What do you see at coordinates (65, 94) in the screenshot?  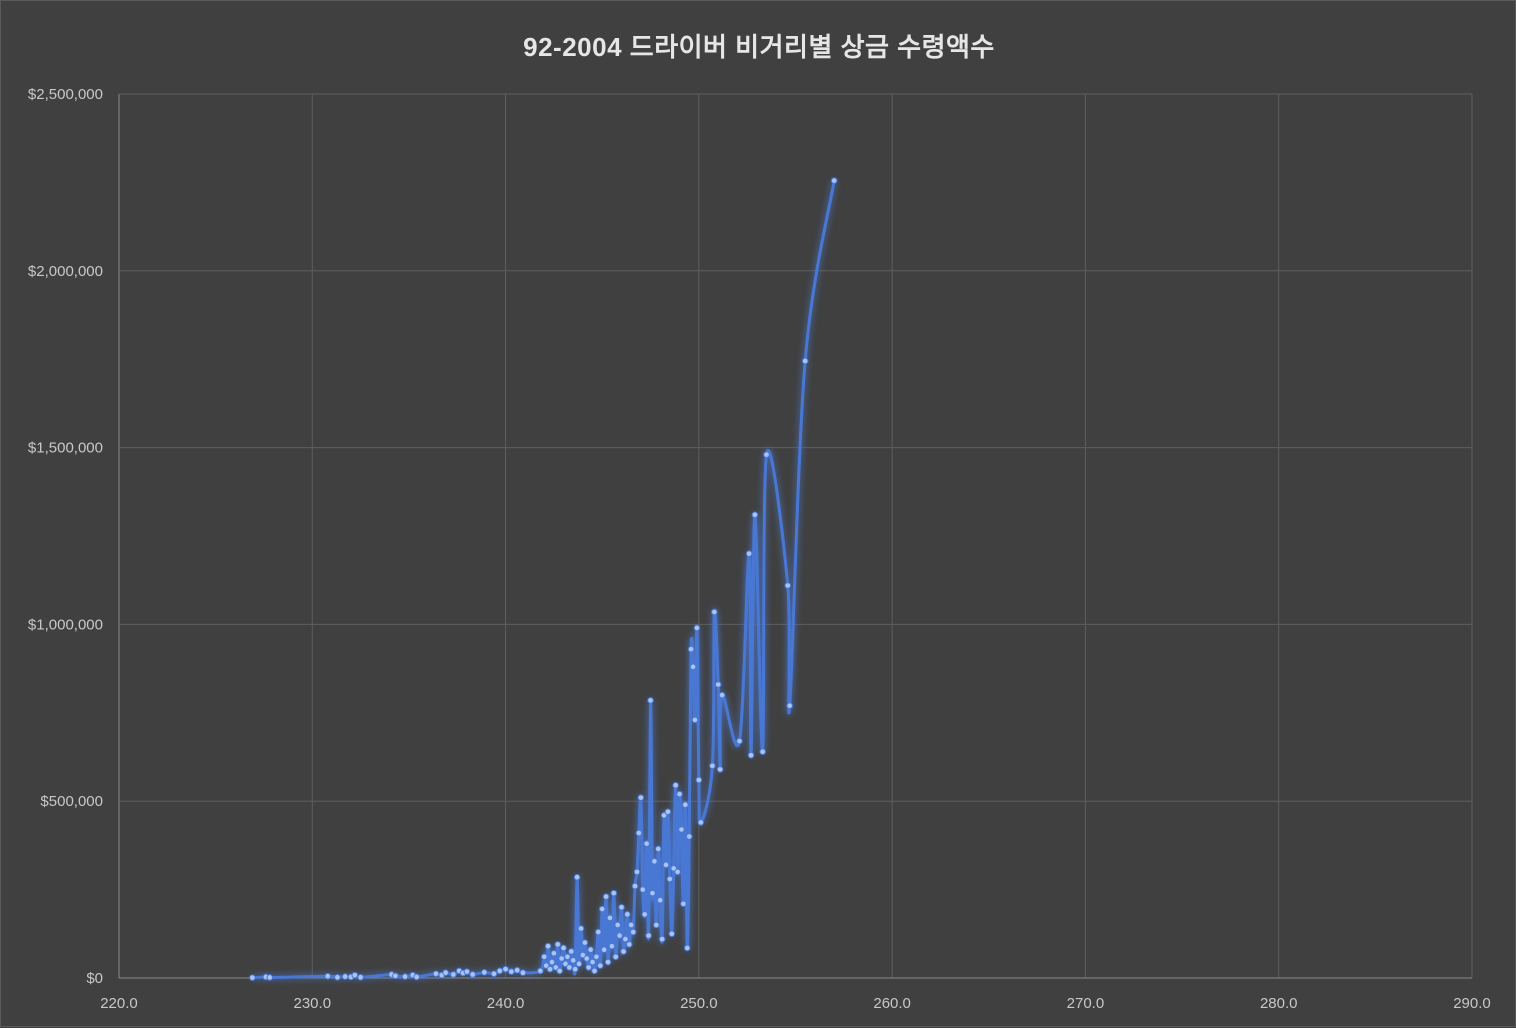 I see `y-tick-label: $2,500,000` at bounding box center [65, 94].